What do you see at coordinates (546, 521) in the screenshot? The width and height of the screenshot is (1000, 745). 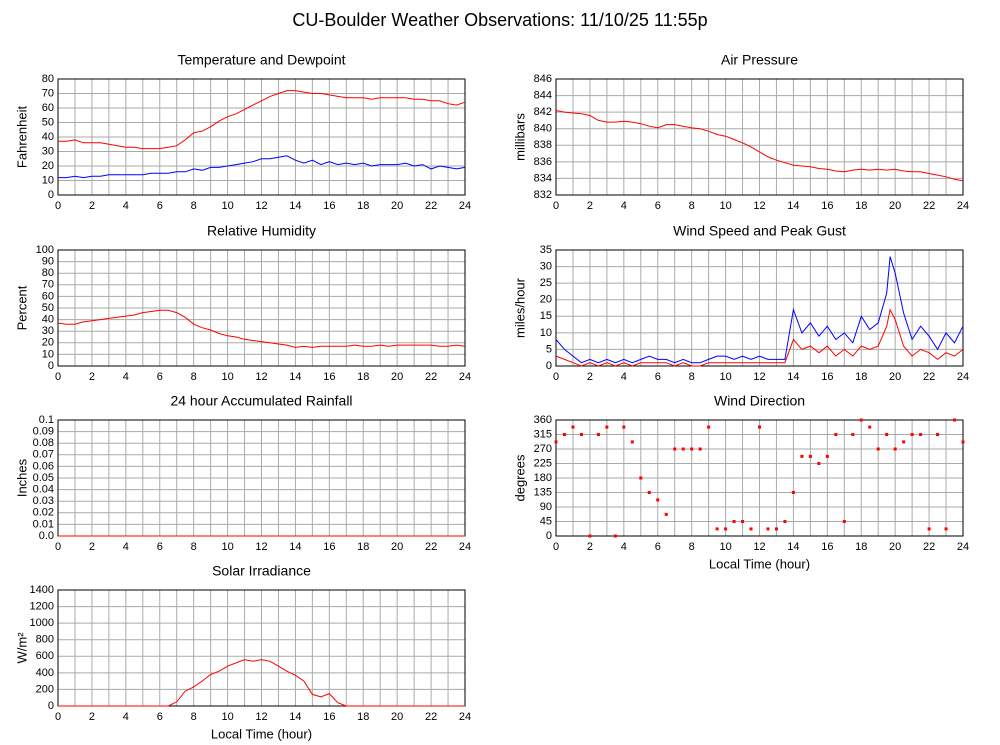 I see `y-tick-label: 45` at bounding box center [546, 521].